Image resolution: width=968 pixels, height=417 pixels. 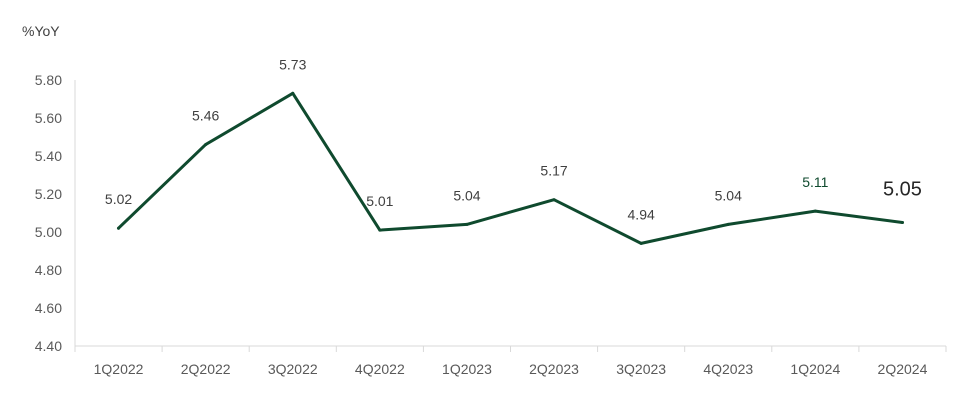 What do you see at coordinates (48, 232) in the screenshot?
I see `y-tick-label: 5.00` at bounding box center [48, 232].